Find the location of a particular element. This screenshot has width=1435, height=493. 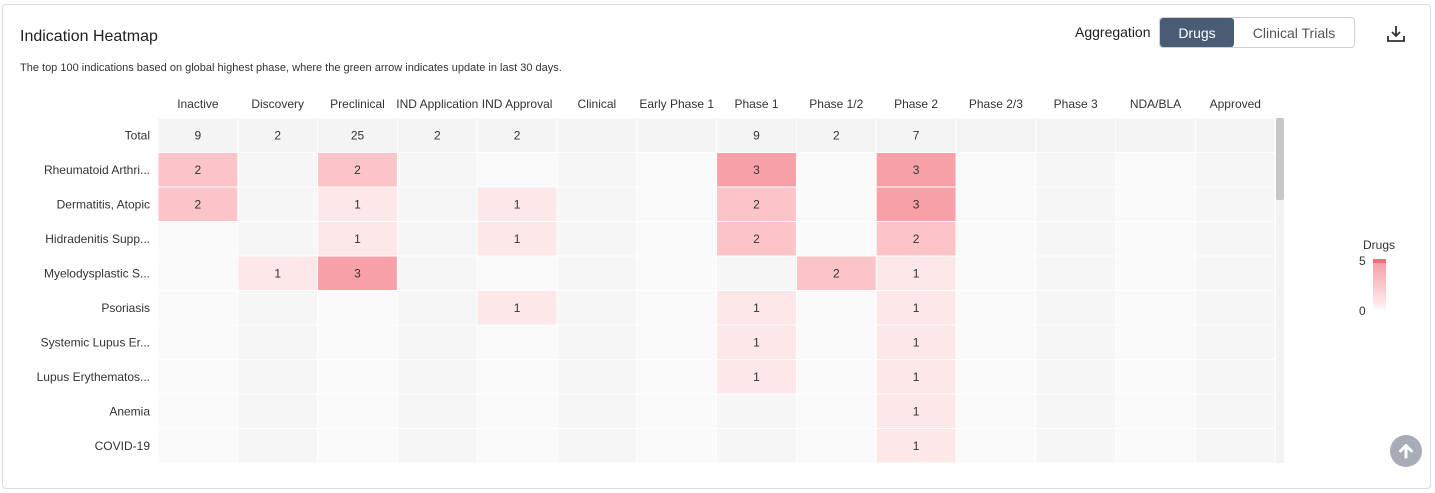

download-icon is located at coordinates (1396, 34).